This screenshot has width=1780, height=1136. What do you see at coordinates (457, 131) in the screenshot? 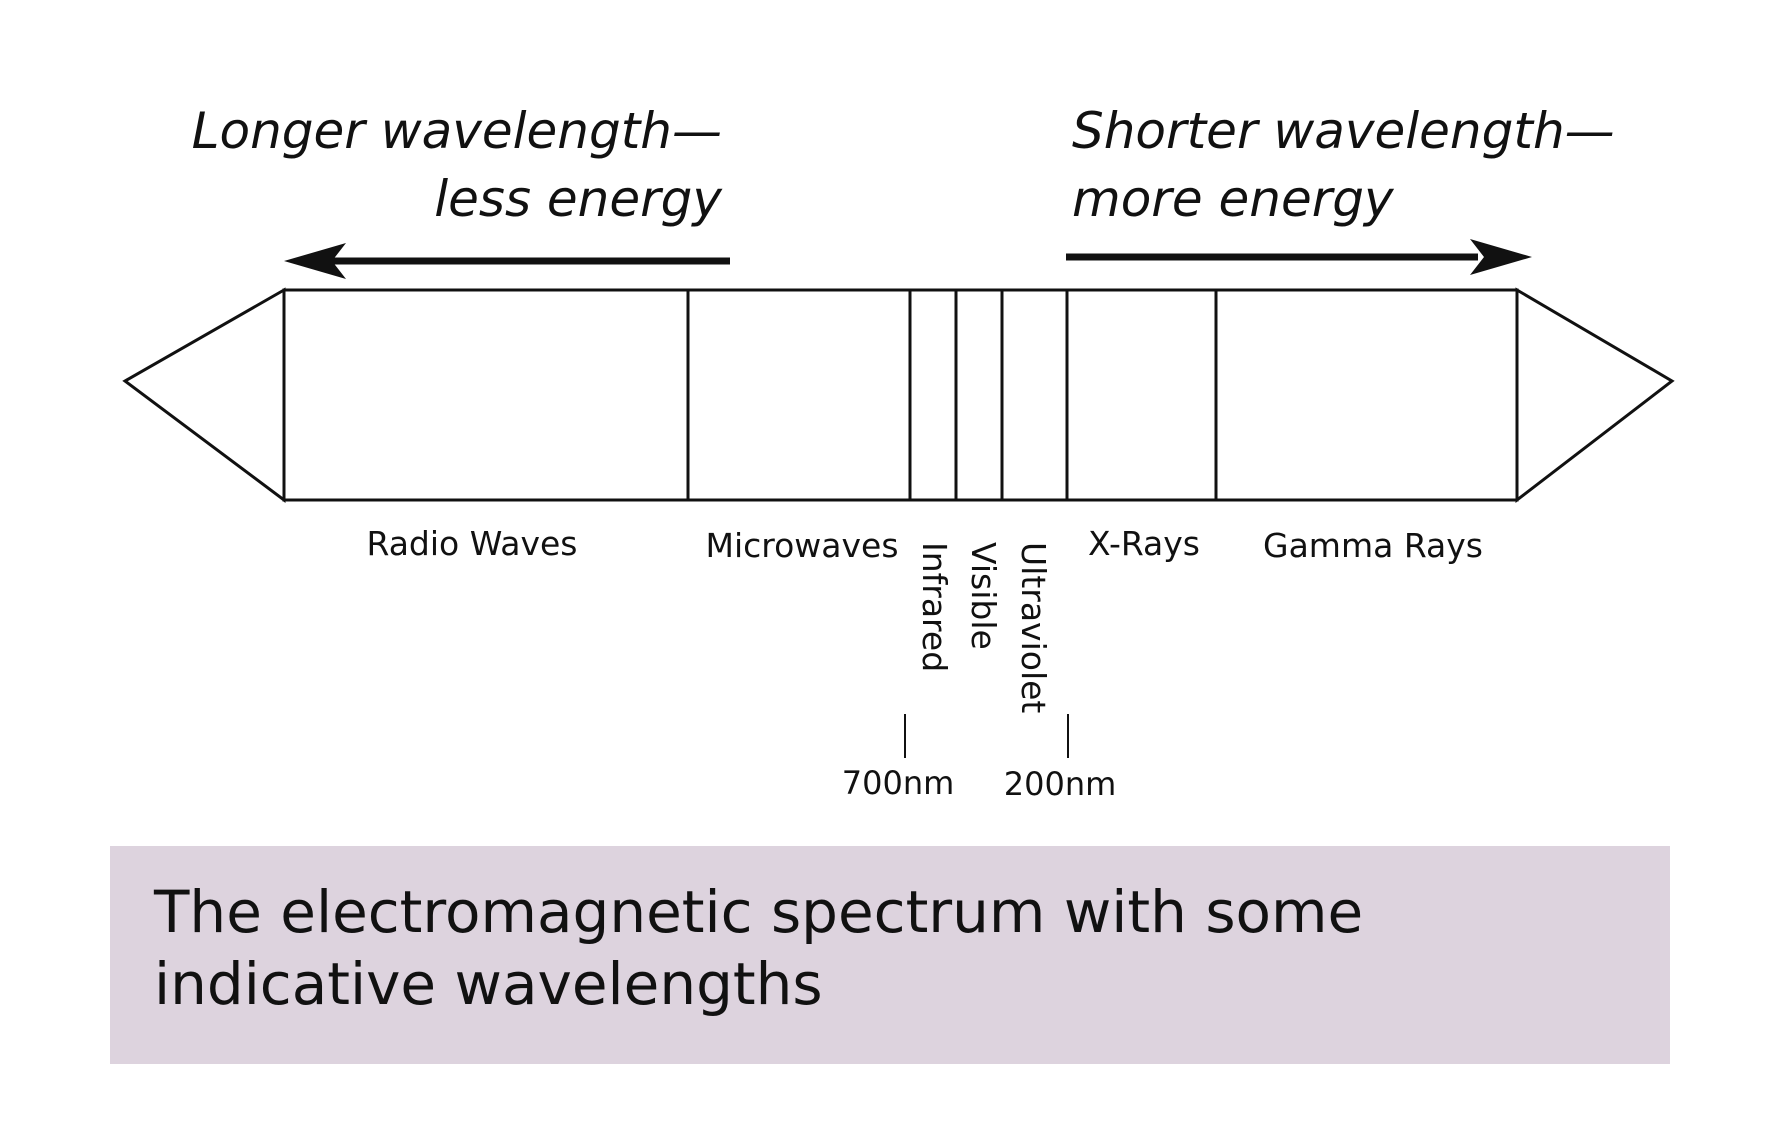
I see `left-heading-line1: Longer wavelength—` at bounding box center [457, 131].